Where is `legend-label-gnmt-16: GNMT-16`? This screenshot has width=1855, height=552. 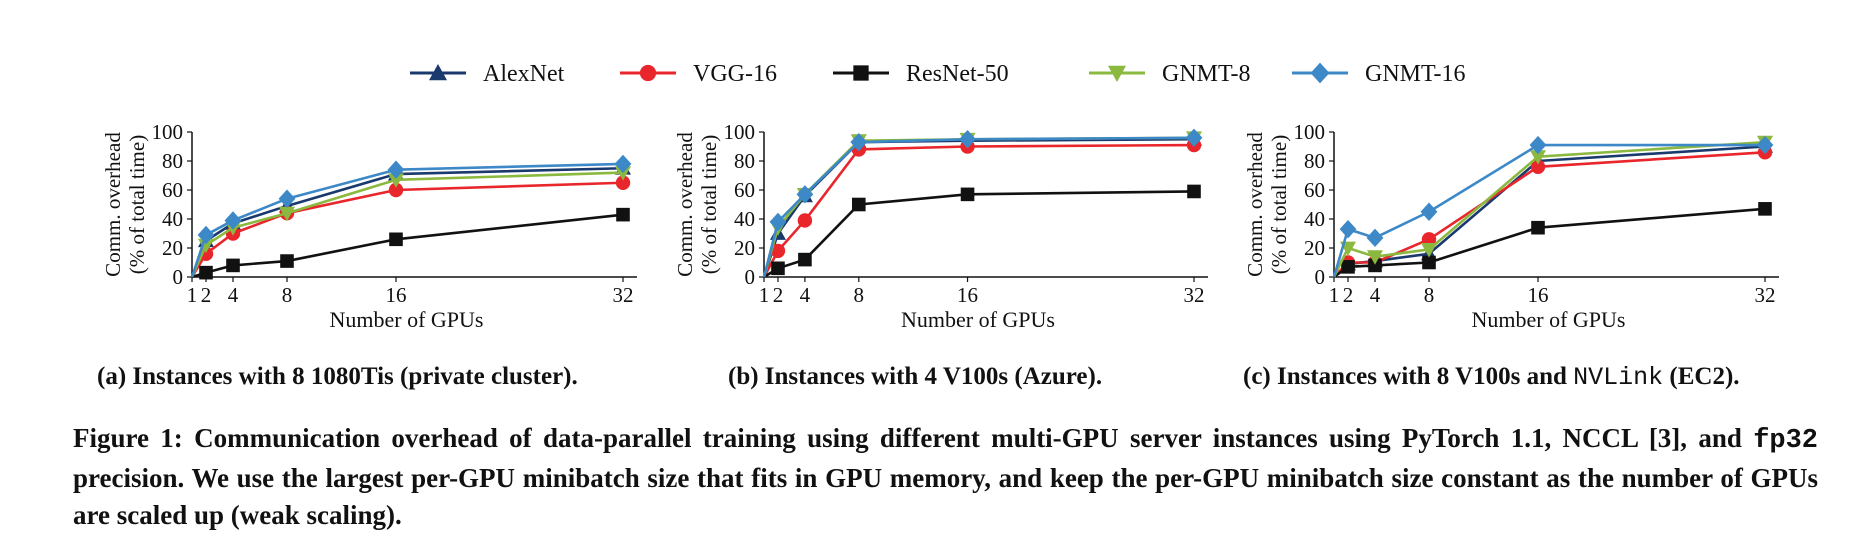 legend-label-gnmt-16: GNMT-16 is located at coordinates (1415, 74).